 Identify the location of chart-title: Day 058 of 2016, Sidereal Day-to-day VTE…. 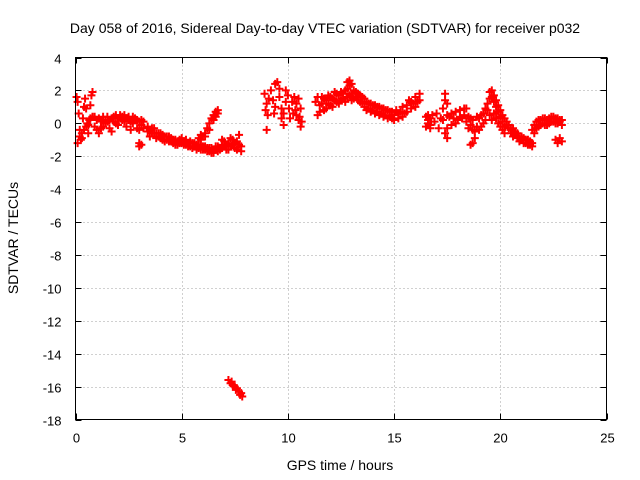
(325, 28).